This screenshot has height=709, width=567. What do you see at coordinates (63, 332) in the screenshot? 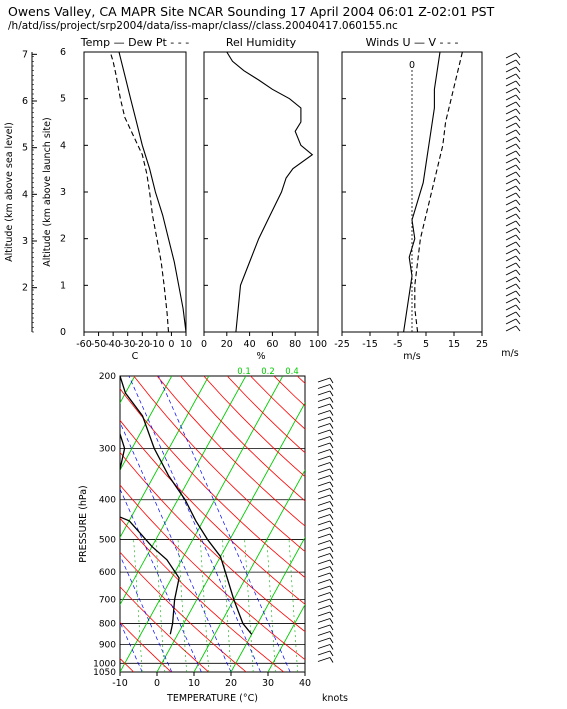
I see `agl-tick-label: 0` at bounding box center [63, 332].